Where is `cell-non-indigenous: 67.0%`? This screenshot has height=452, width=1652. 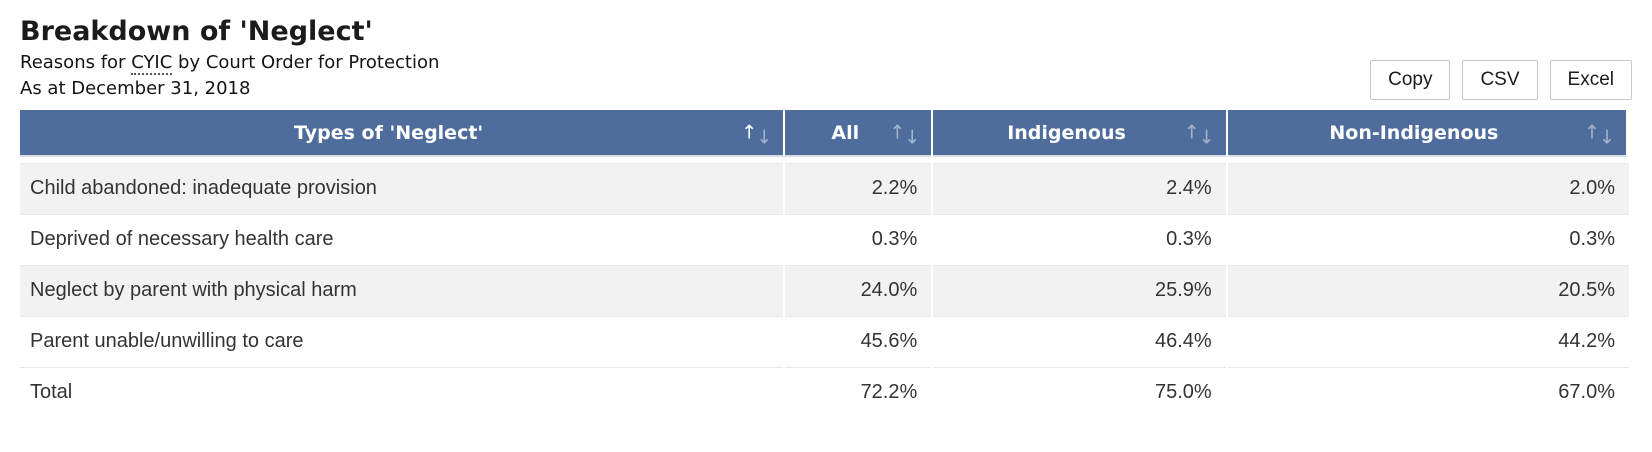
cell-non-indigenous: 67.0% is located at coordinates (1427, 392).